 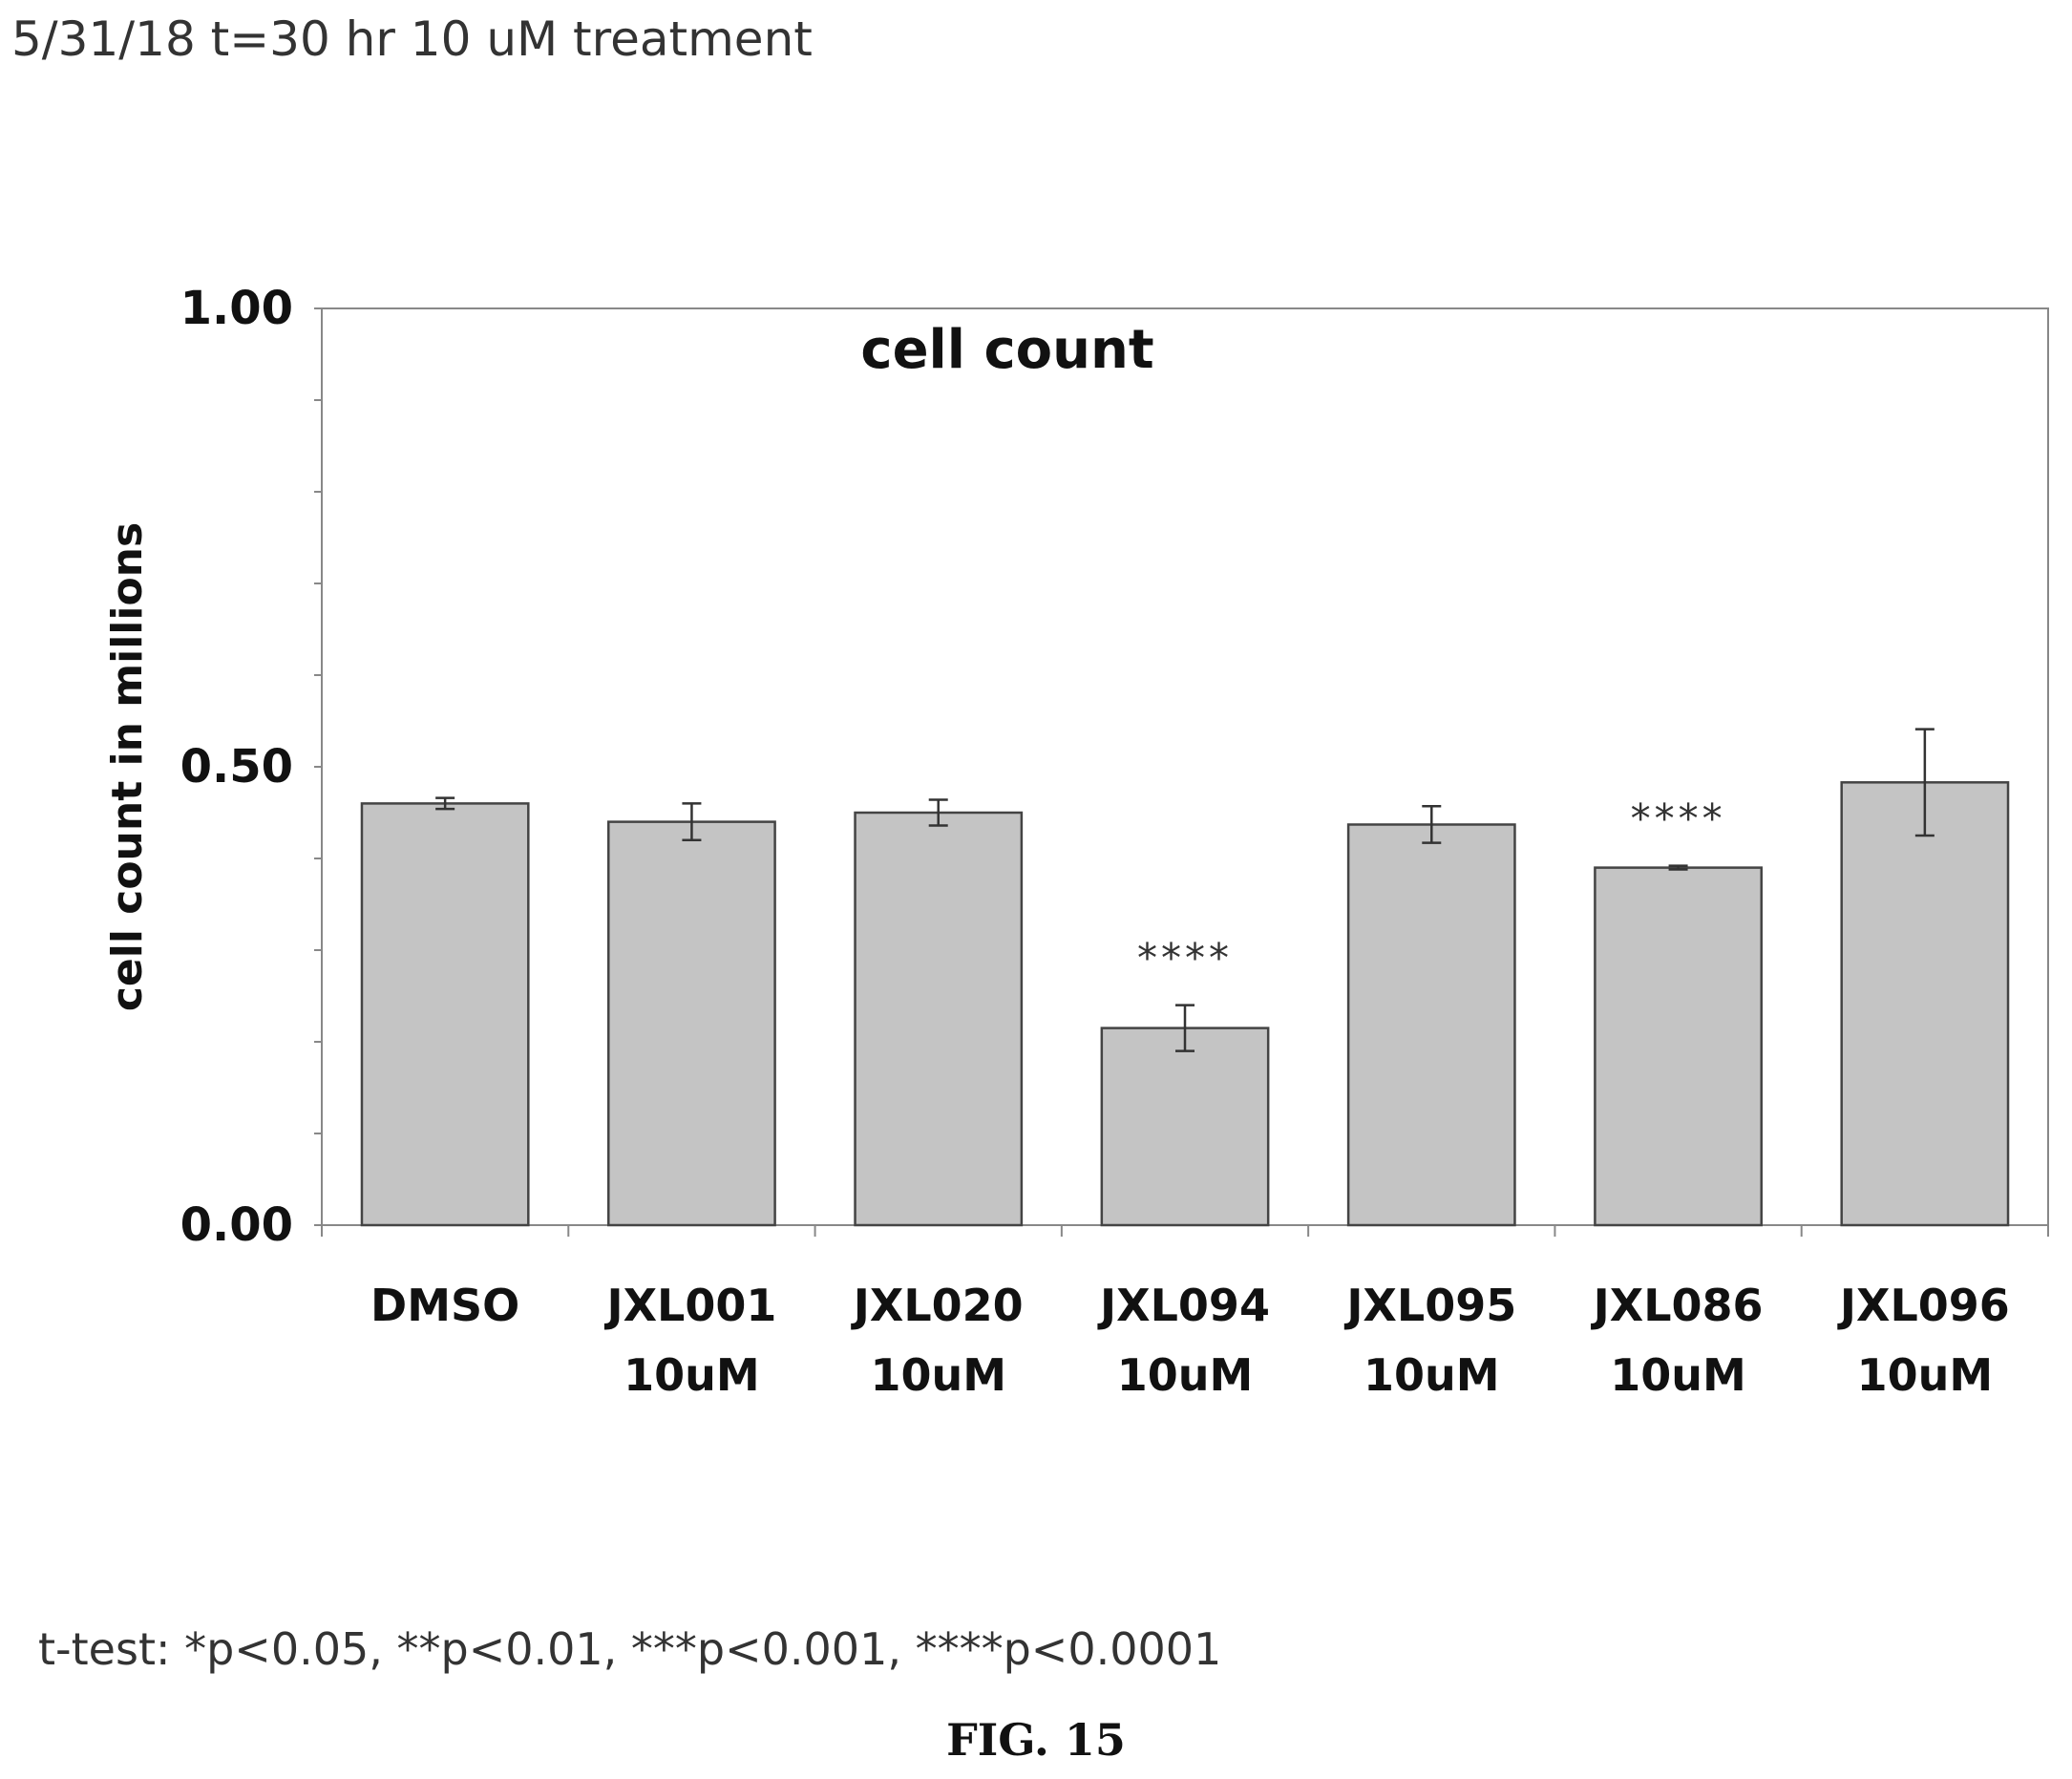 What do you see at coordinates (128, 767) in the screenshot?
I see `y-axis-label: cell count in millions` at bounding box center [128, 767].